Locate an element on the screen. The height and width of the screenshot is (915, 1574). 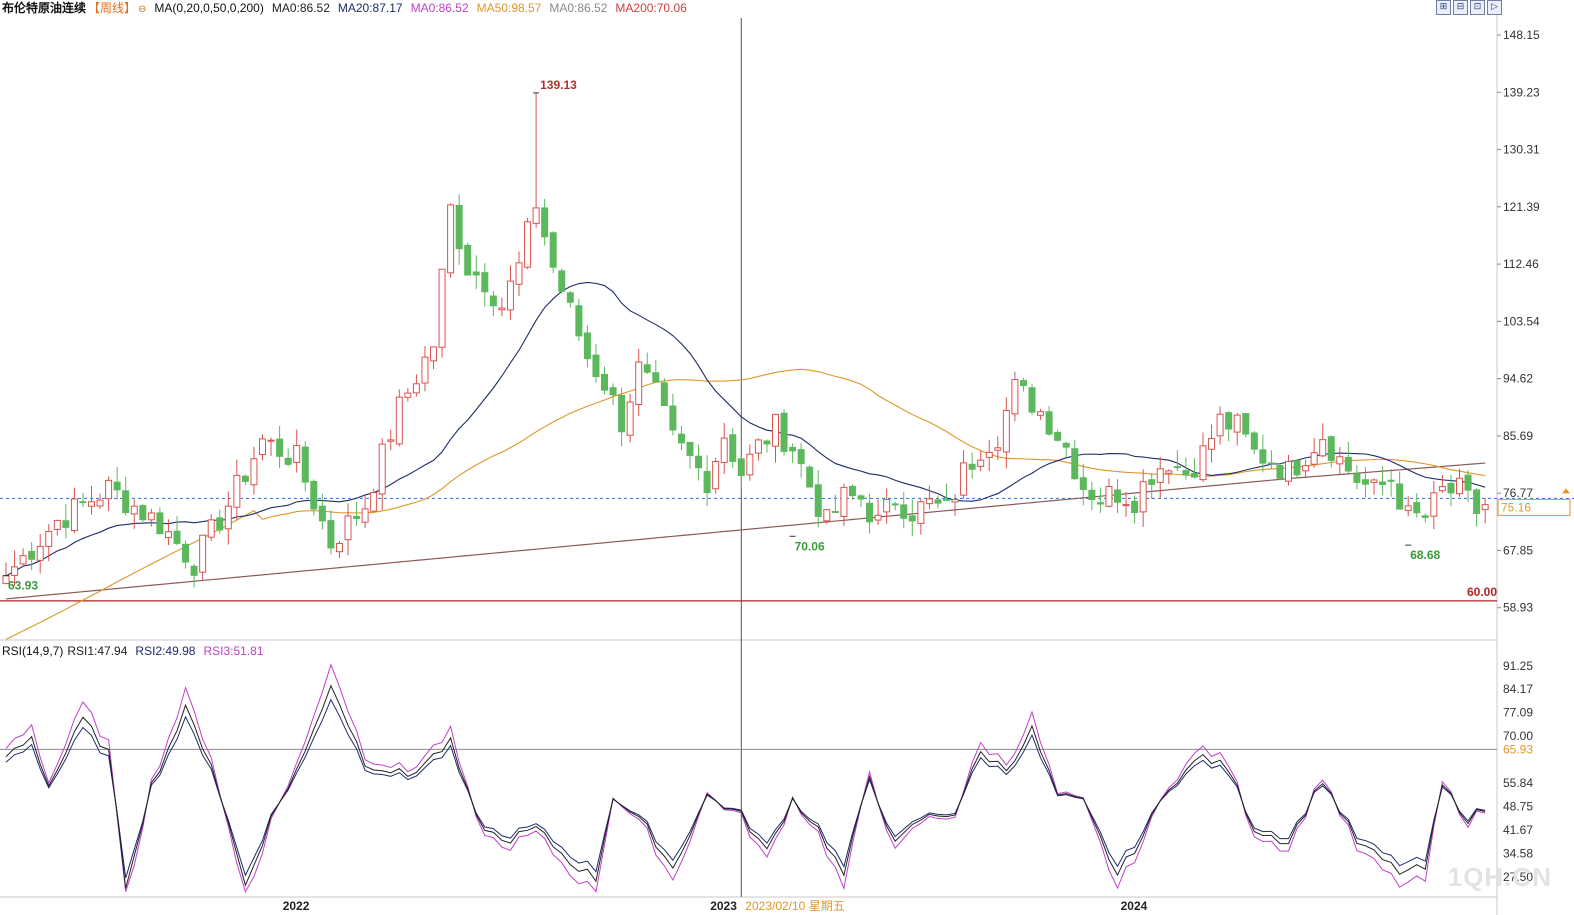
watermark: 1QH.CN is located at coordinates (1499, 877).